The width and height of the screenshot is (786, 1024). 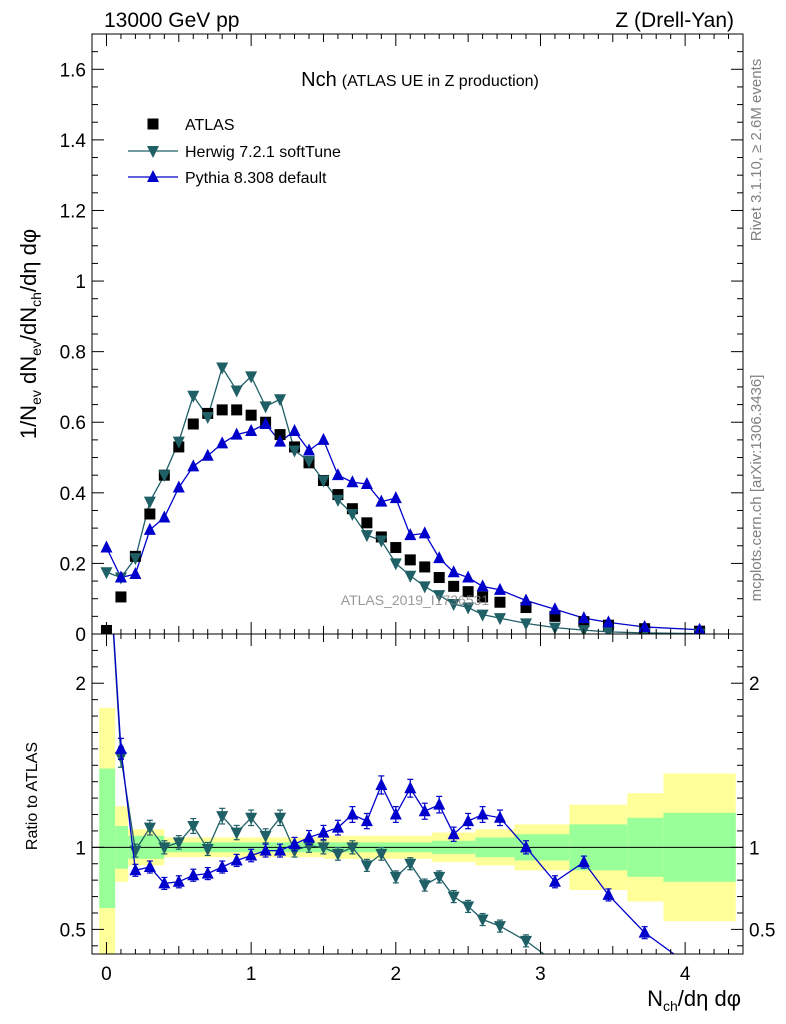 What do you see at coordinates (153, 176) in the screenshot?
I see `legend-marker-pythia` at bounding box center [153, 176].